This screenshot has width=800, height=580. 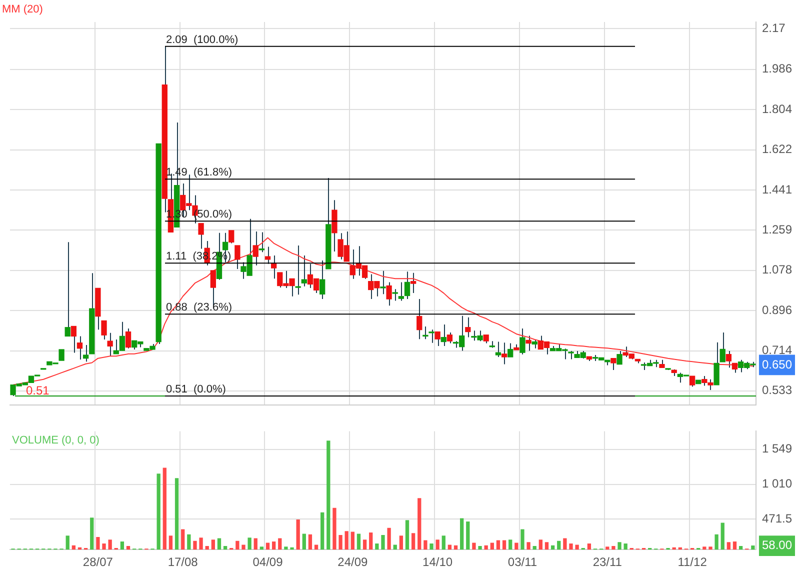 I want to click on chart-title: VOLUME (0, 0, 0), so click(x=56, y=440).